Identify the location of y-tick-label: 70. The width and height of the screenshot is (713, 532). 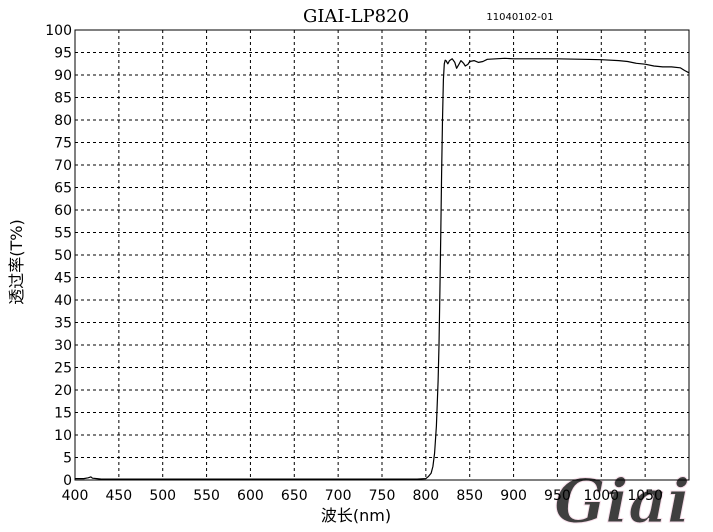
(63, 166).